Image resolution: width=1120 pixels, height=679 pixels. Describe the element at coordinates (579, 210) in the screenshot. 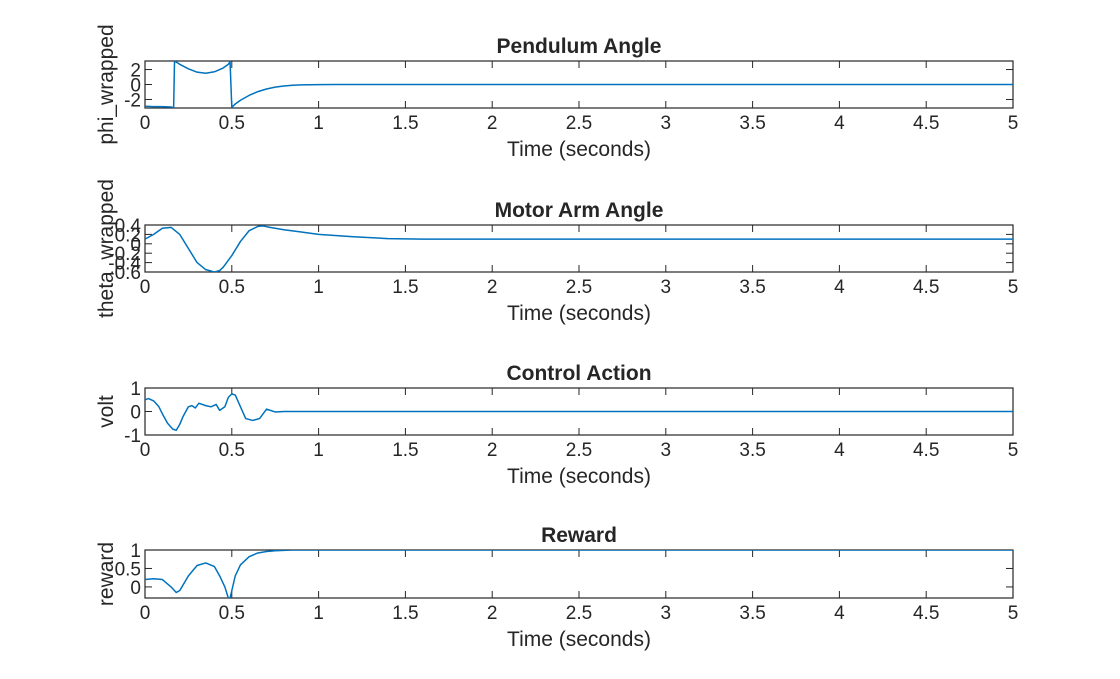

I see `motor-arm-angle-title: Motor Arm Angle` at that location.